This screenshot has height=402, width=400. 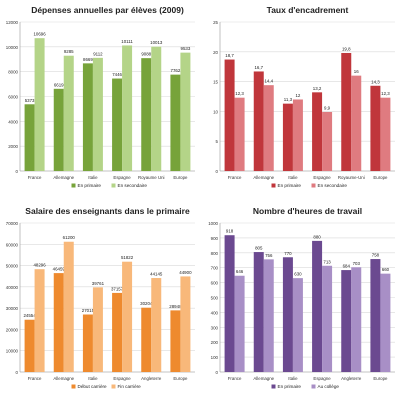 I want to click on data-label: 44900, so click(x=185, y=272).